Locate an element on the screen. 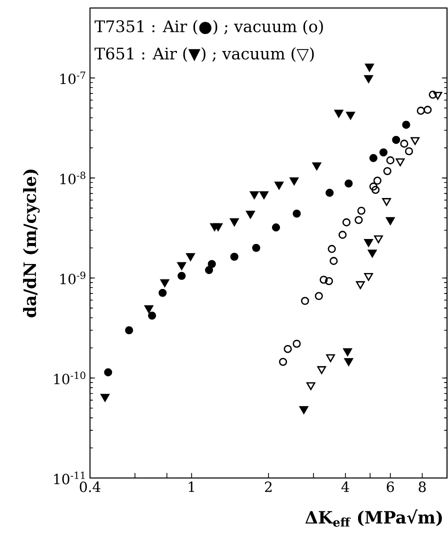  x-tick-label: 6 is located at coordinates (390, 487).